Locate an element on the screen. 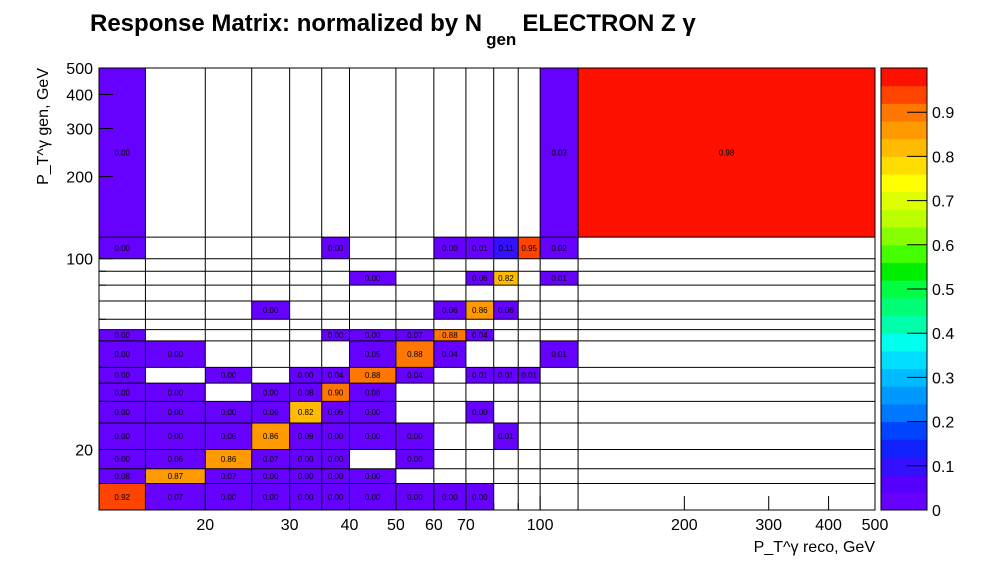 Image resolution: width=996 pixels, height=574 pixels. colorbar-tick-label: 0.8 is located at coordinates (943, 157).